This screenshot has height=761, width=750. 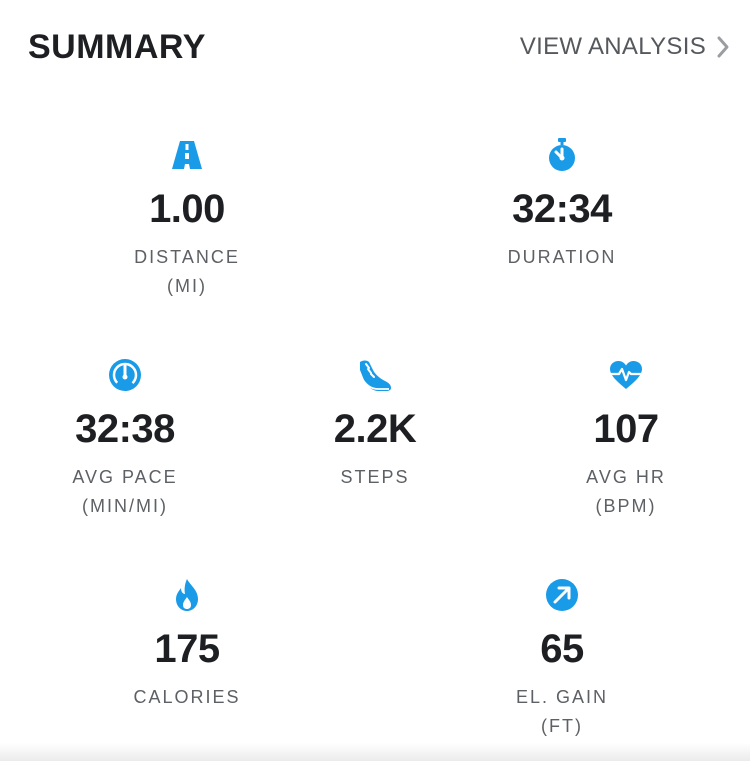 I want to click on stat-duration: 32:34 DURATION, so click(x=562, y=204).